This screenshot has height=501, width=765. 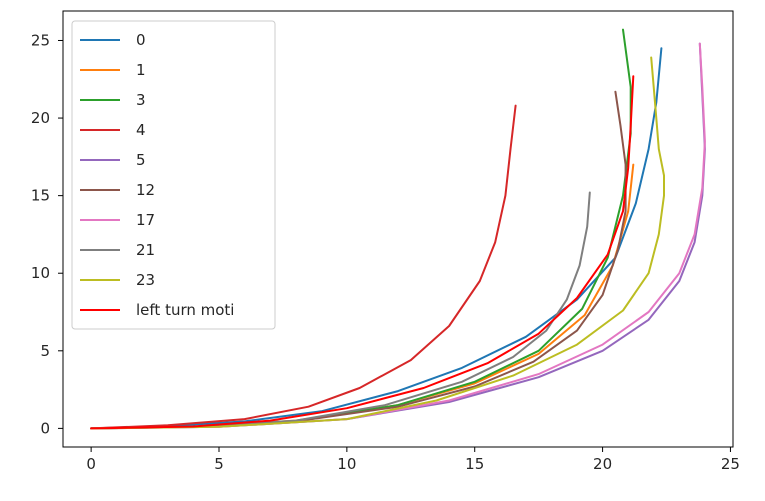 I want to click on x-tick-label-3: 15, so click(x=474, y=464).